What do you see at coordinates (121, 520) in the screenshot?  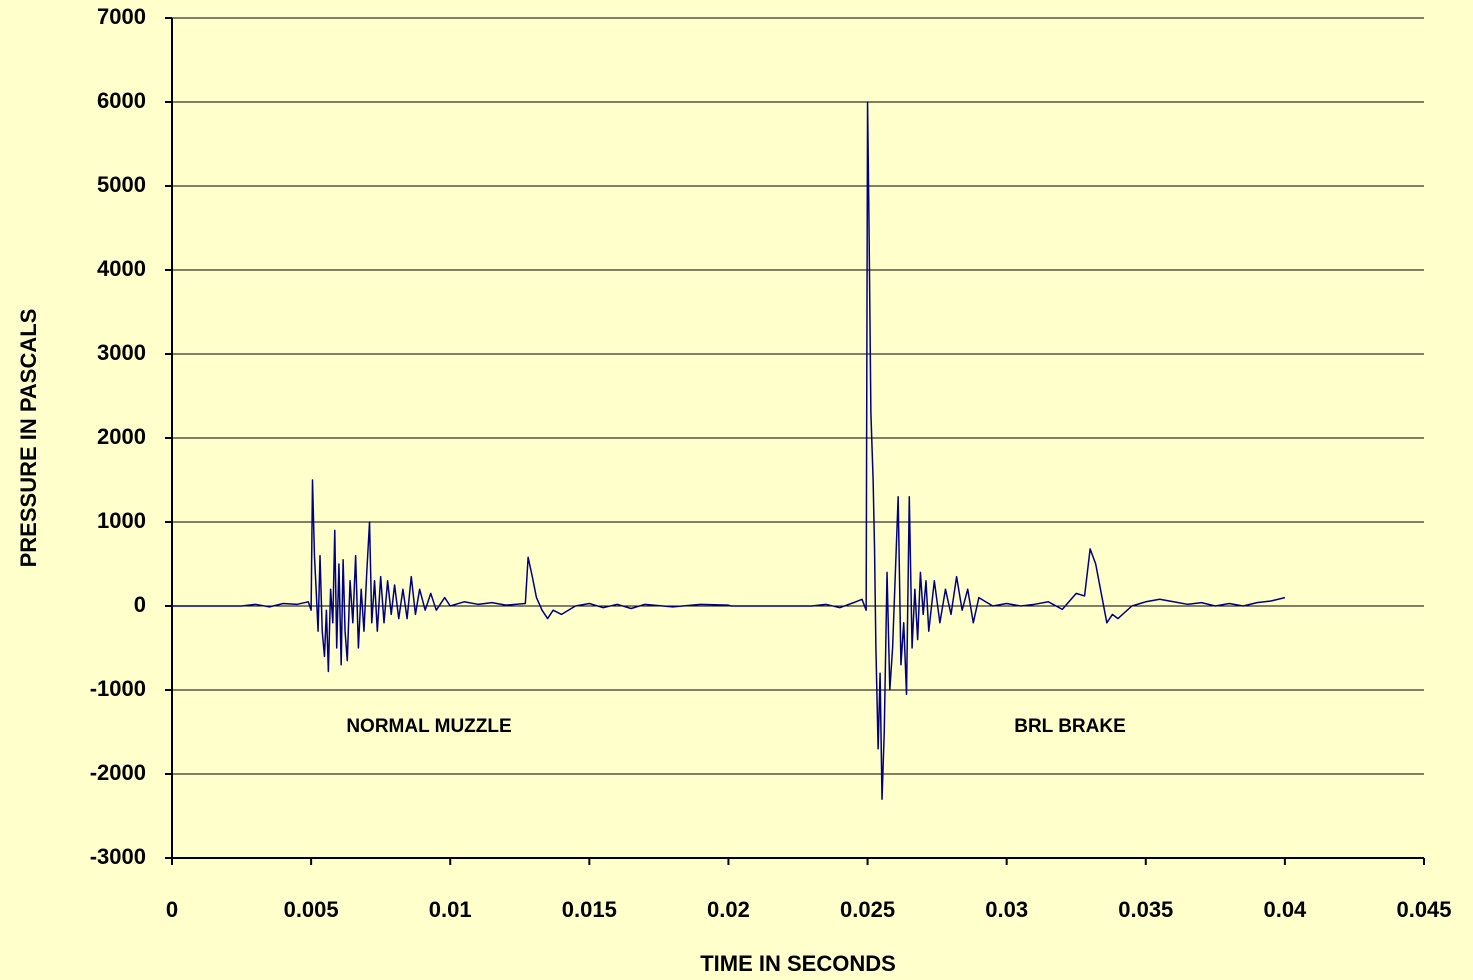 I see `y-tick-label: 1000` at bounding box center [121, 520].